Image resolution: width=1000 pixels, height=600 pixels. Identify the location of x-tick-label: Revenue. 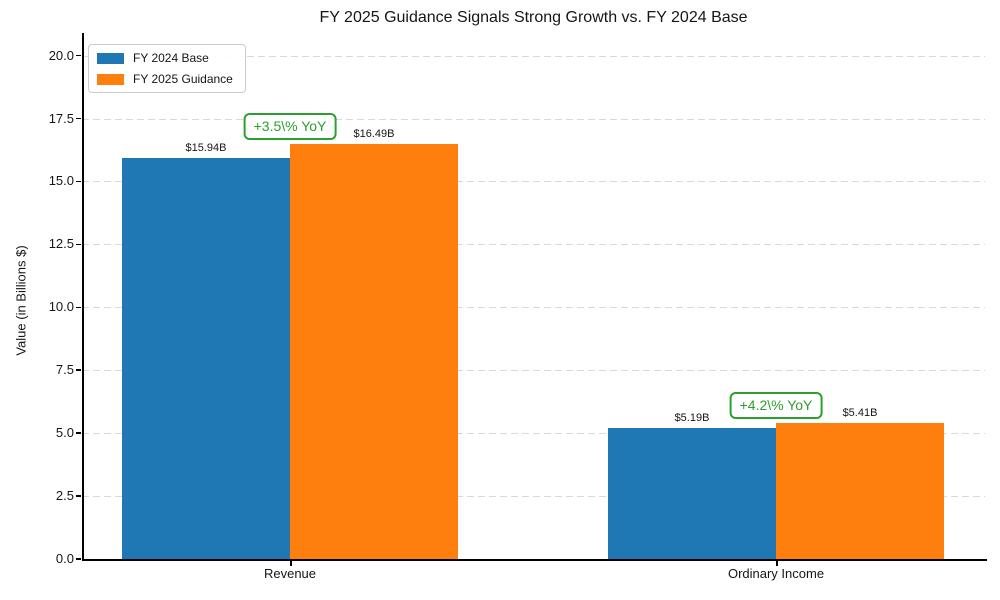
(290, 573).